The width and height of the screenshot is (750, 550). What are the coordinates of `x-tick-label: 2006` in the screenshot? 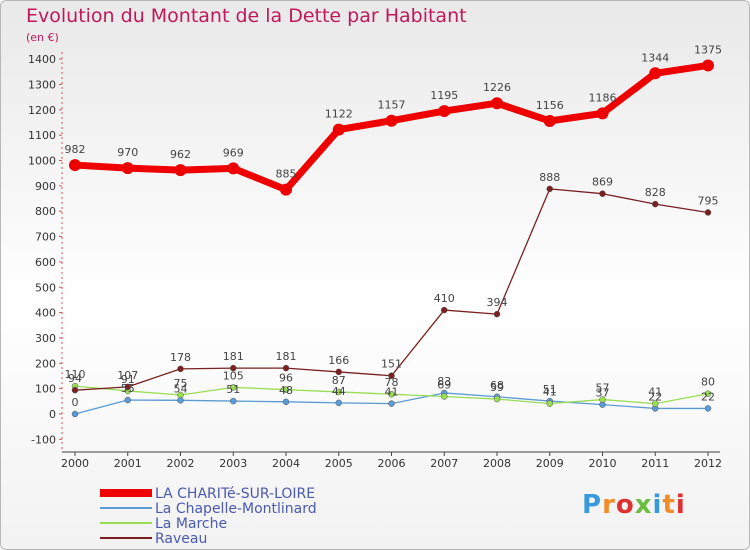 It's located at (392, 463).